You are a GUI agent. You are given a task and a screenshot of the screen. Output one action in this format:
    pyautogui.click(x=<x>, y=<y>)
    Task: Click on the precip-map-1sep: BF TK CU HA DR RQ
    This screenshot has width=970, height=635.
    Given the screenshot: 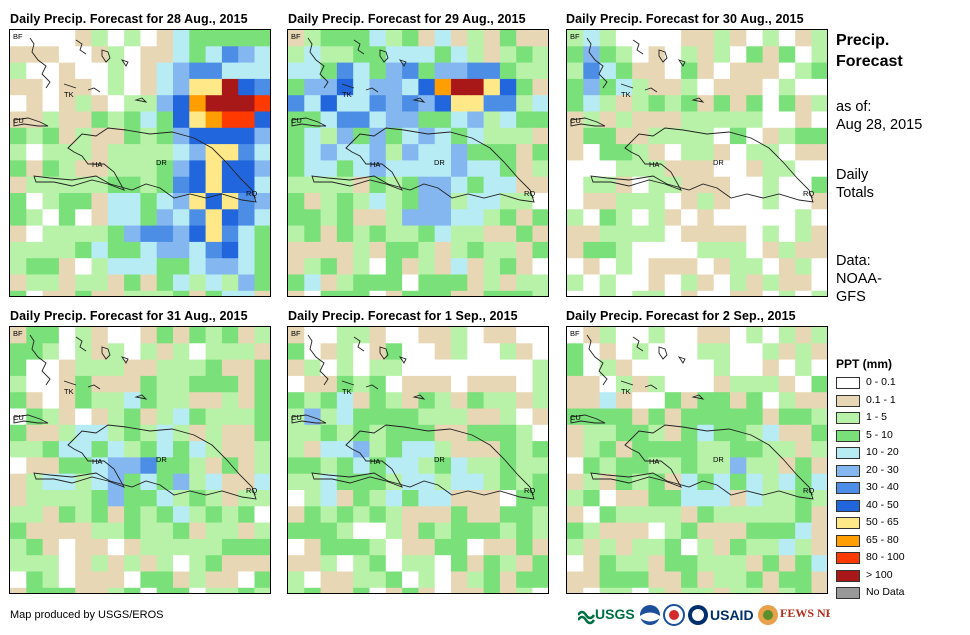 What is the action you would take?
    pyautogui.click(x=418, y=460)
    